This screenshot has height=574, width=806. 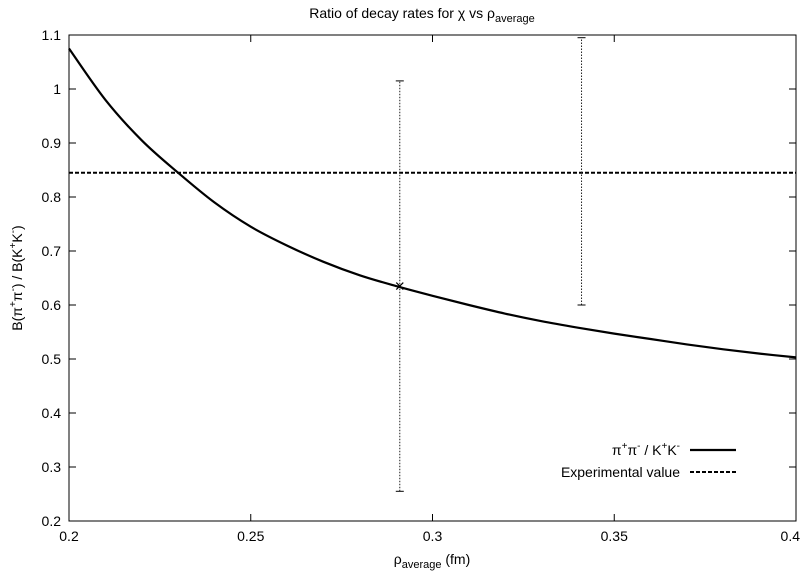 I want to click on y-tick-label: 0.8, so click(x=52, y=197).